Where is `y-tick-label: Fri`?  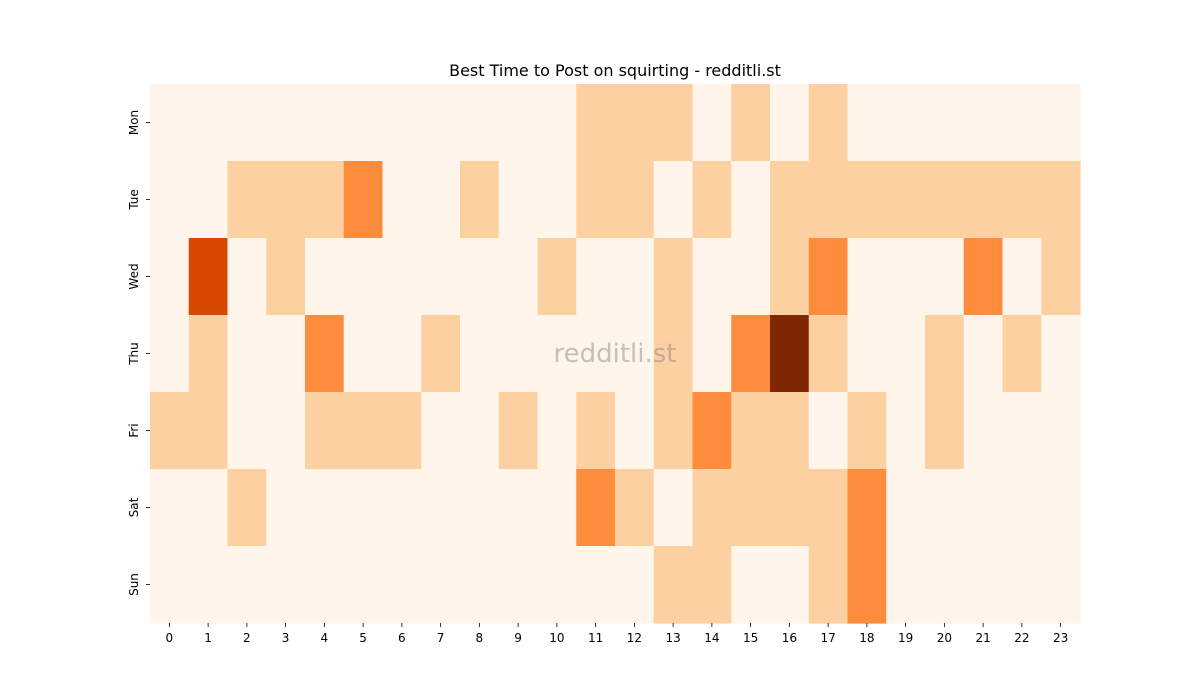 y-tick-label: Fri is located at coordinates (134, 430).